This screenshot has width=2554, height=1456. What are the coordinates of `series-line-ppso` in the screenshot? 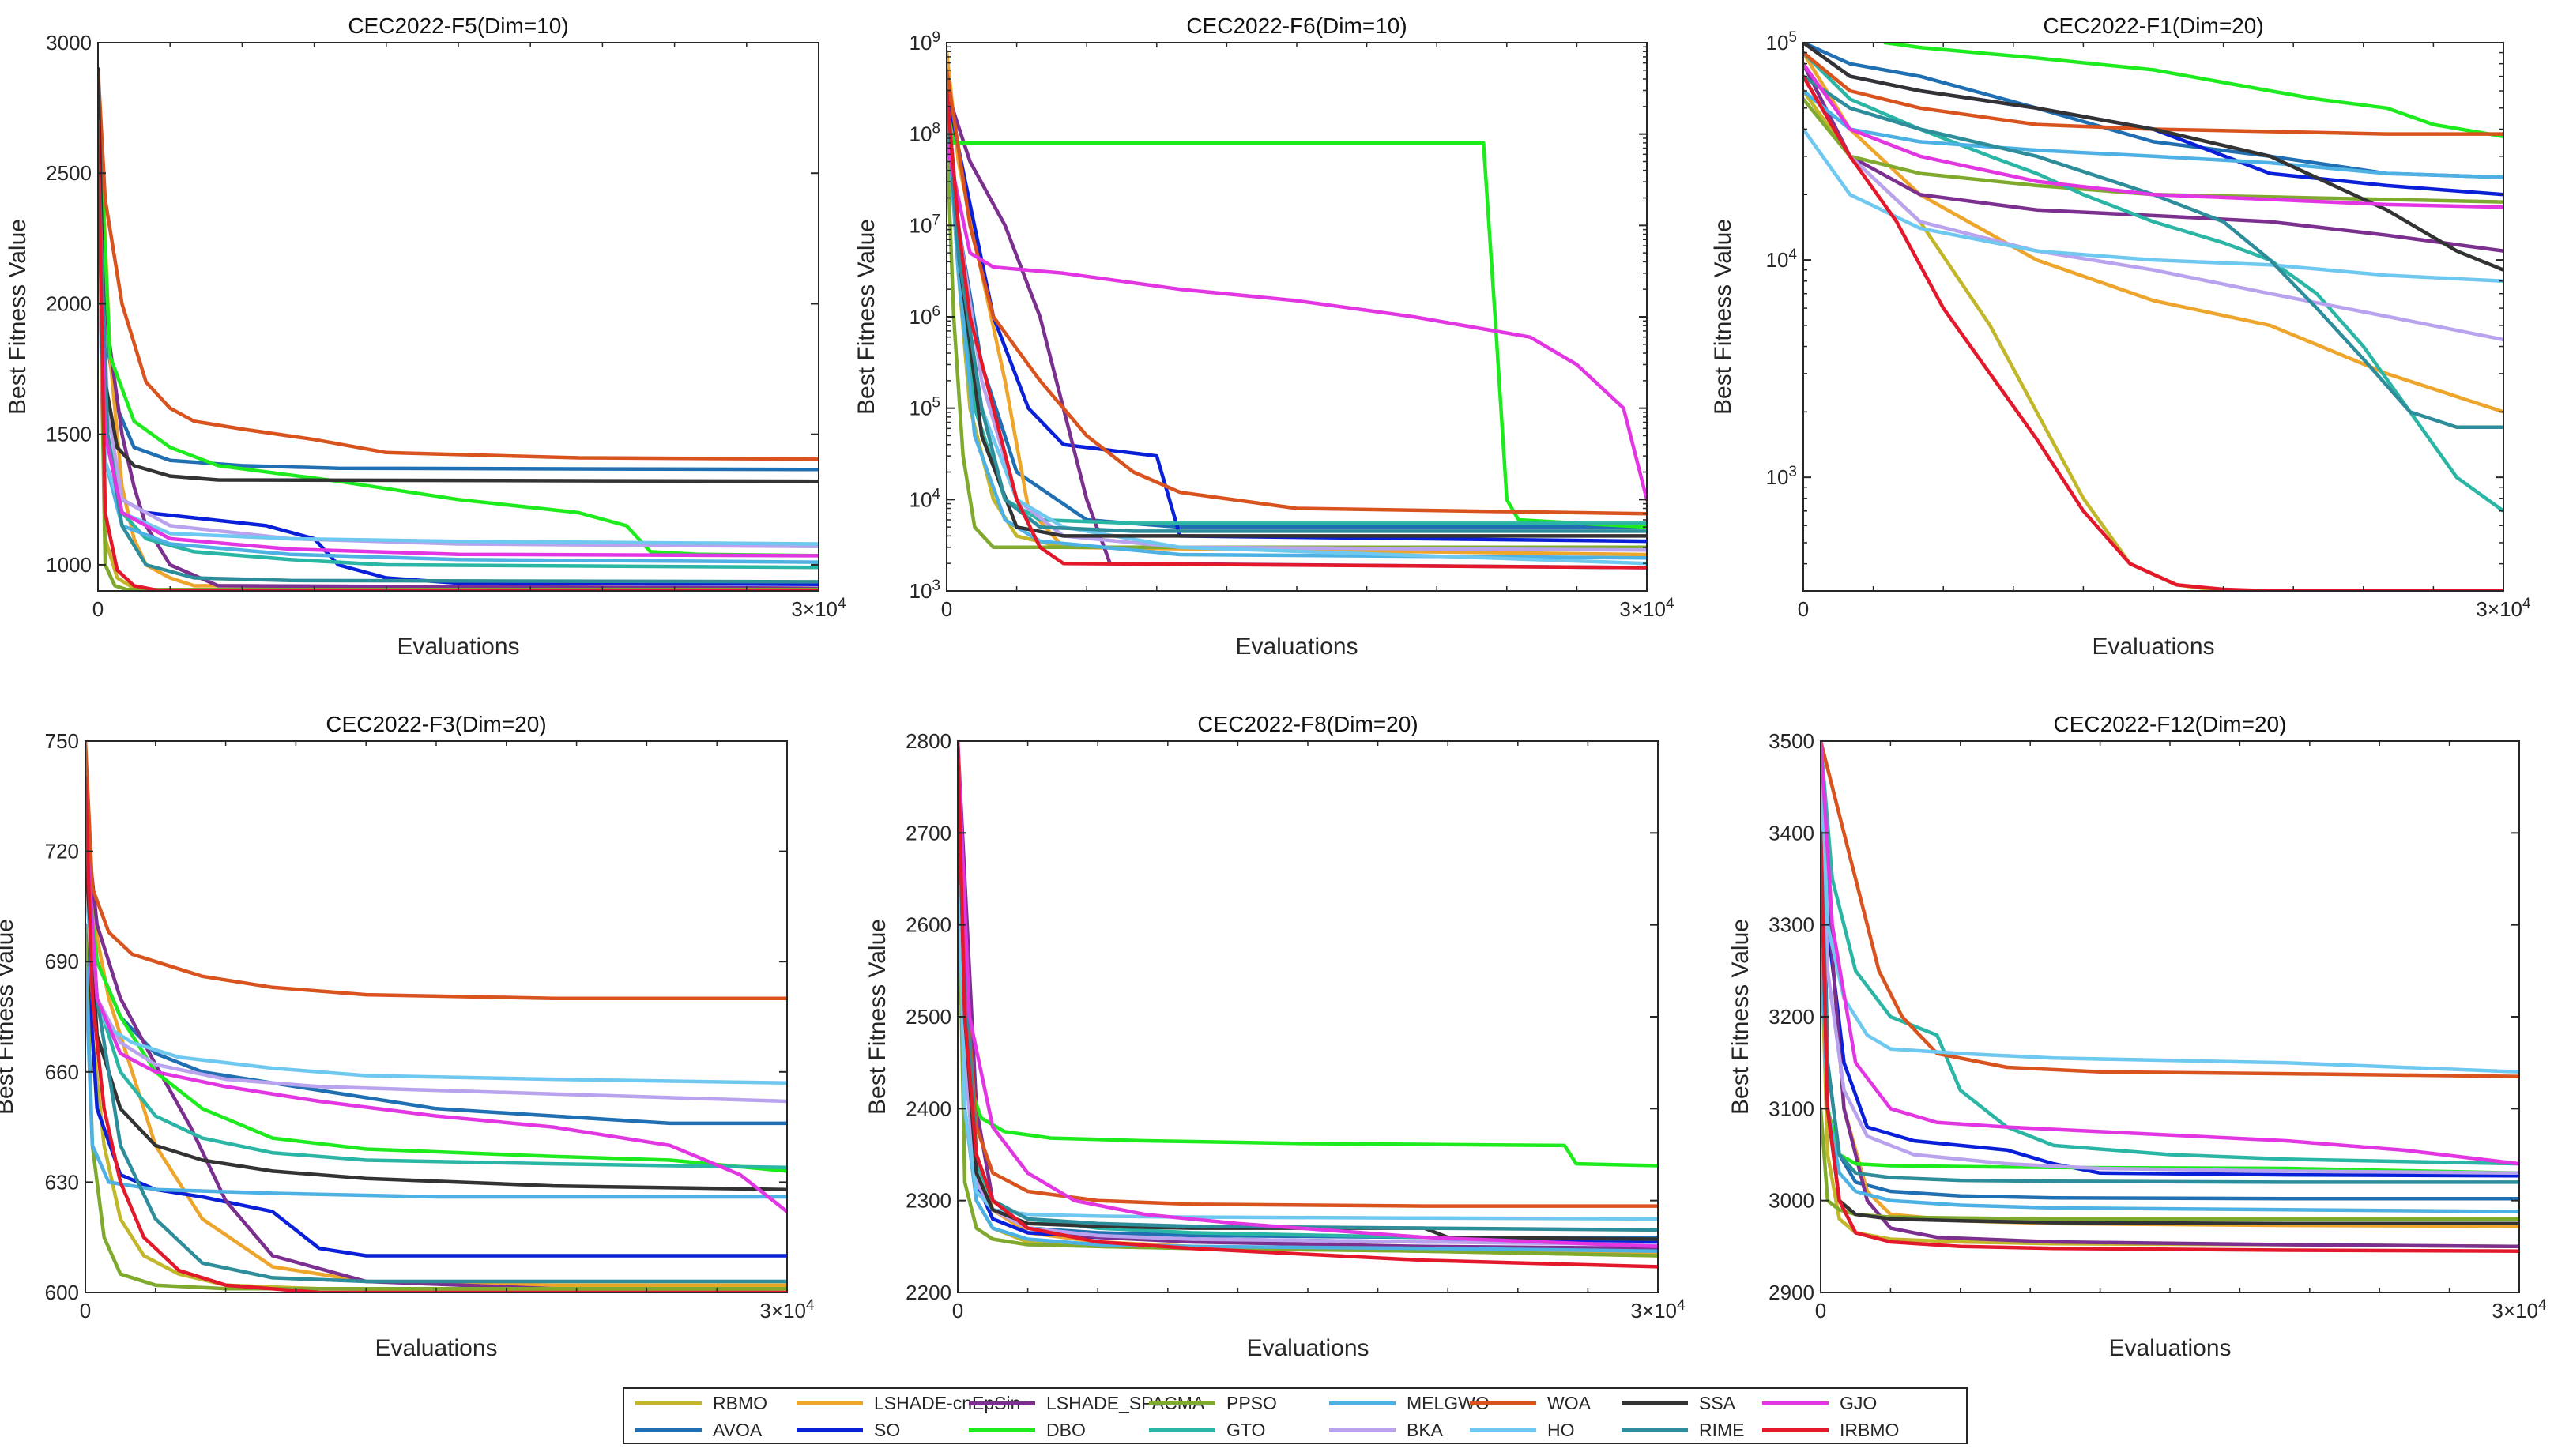 It's located at (2153, 150).